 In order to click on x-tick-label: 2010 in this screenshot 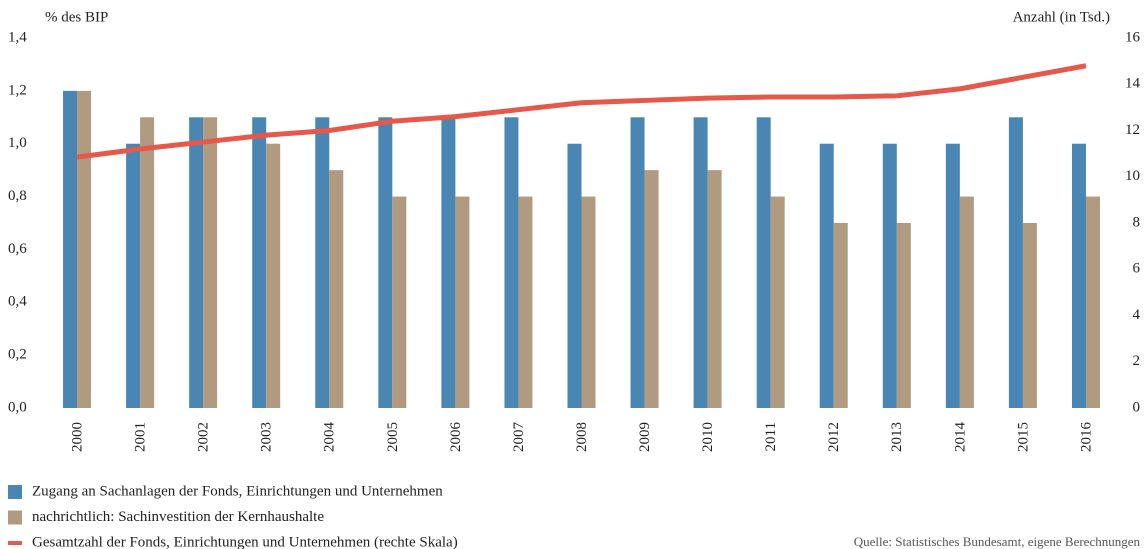, I will do `click(708, 437)`.